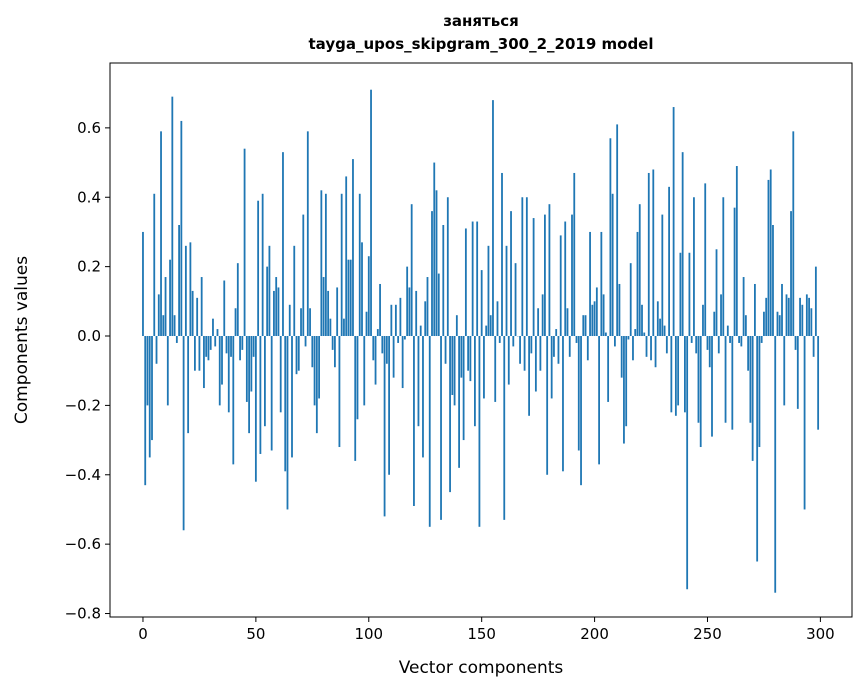 Image resolution: width=867 pixels, height=696 pixels. Describe the element at coordinates (820, 634) in the screenshot. I see `x-tick-label: 300` at that location.